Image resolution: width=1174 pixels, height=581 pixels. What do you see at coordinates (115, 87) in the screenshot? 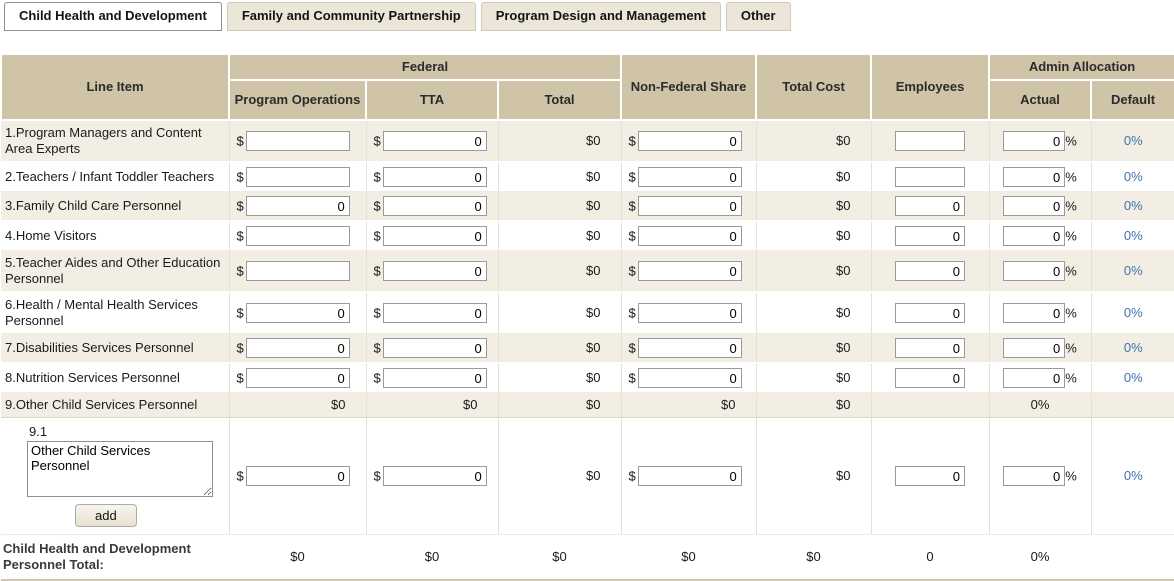
I see `column-header-line-item: Line Item` at bounding box center [115, 87].